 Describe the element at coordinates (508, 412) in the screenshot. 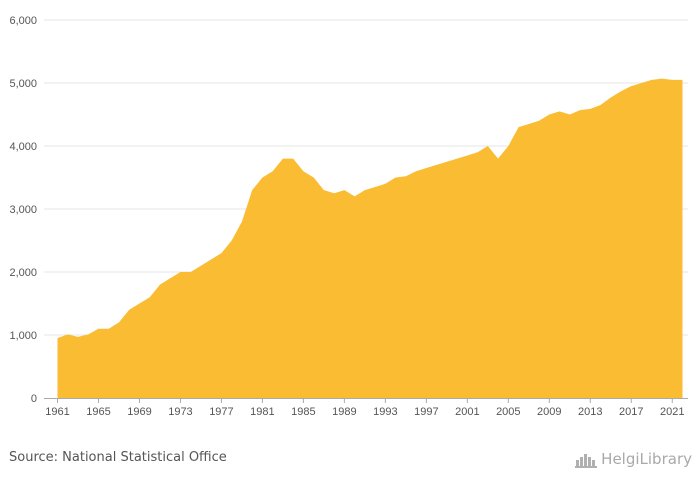

I see `x-tick-label: 2005` at that location.